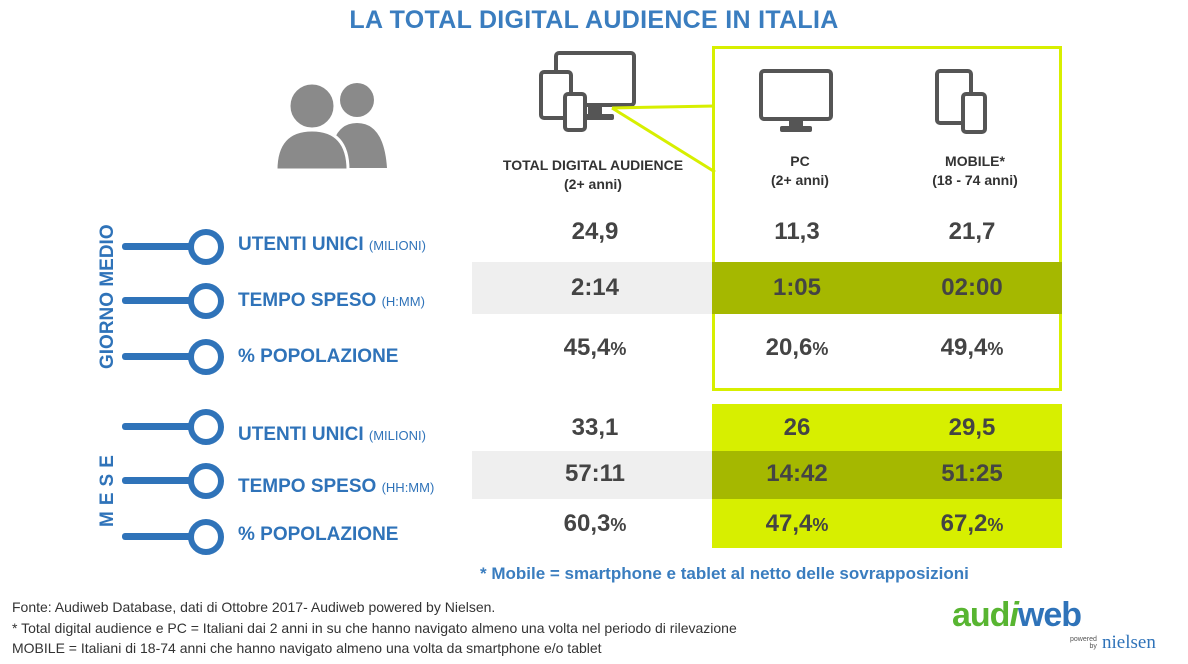 The width and height of the screenshot is (1188, 664). I want to click on value-cell: 1:05, so click(797, 287).